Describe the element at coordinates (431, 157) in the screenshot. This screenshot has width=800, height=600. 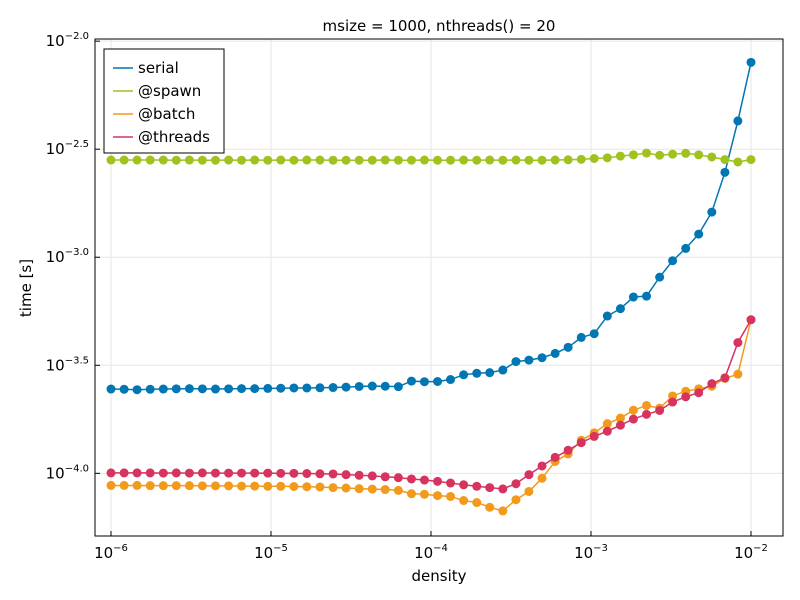
I see `series-spawn` at that location.